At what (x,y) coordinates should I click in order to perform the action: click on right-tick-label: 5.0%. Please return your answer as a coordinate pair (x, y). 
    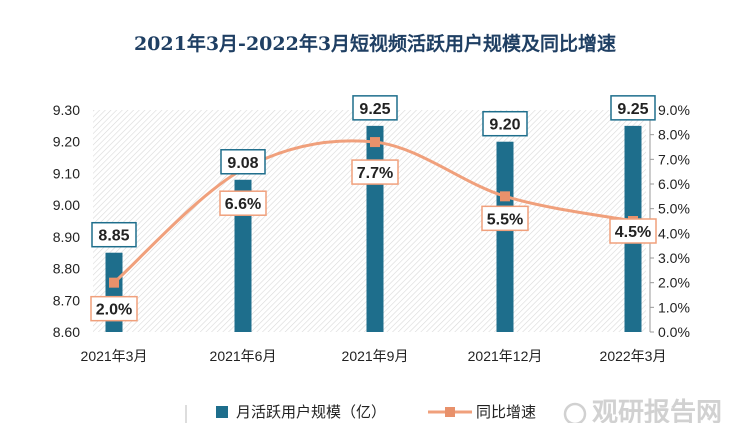
    Looking at the image, I should click on (674, 209).